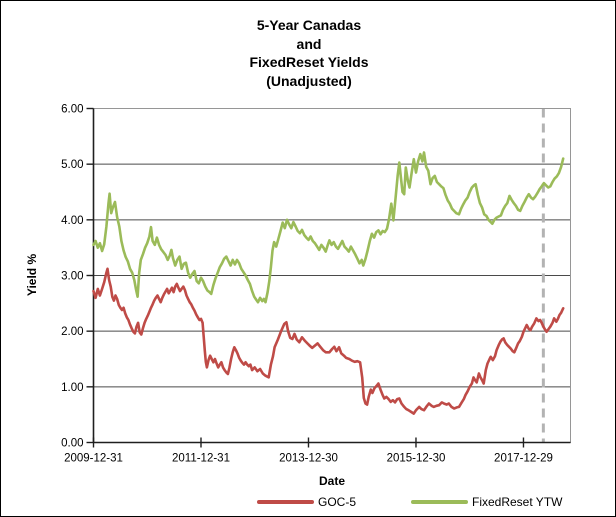  What do you see at coordinates (309, 43) in the screenshot?
I see `chart-title-line-2: and` at bounding box center [309, 43].